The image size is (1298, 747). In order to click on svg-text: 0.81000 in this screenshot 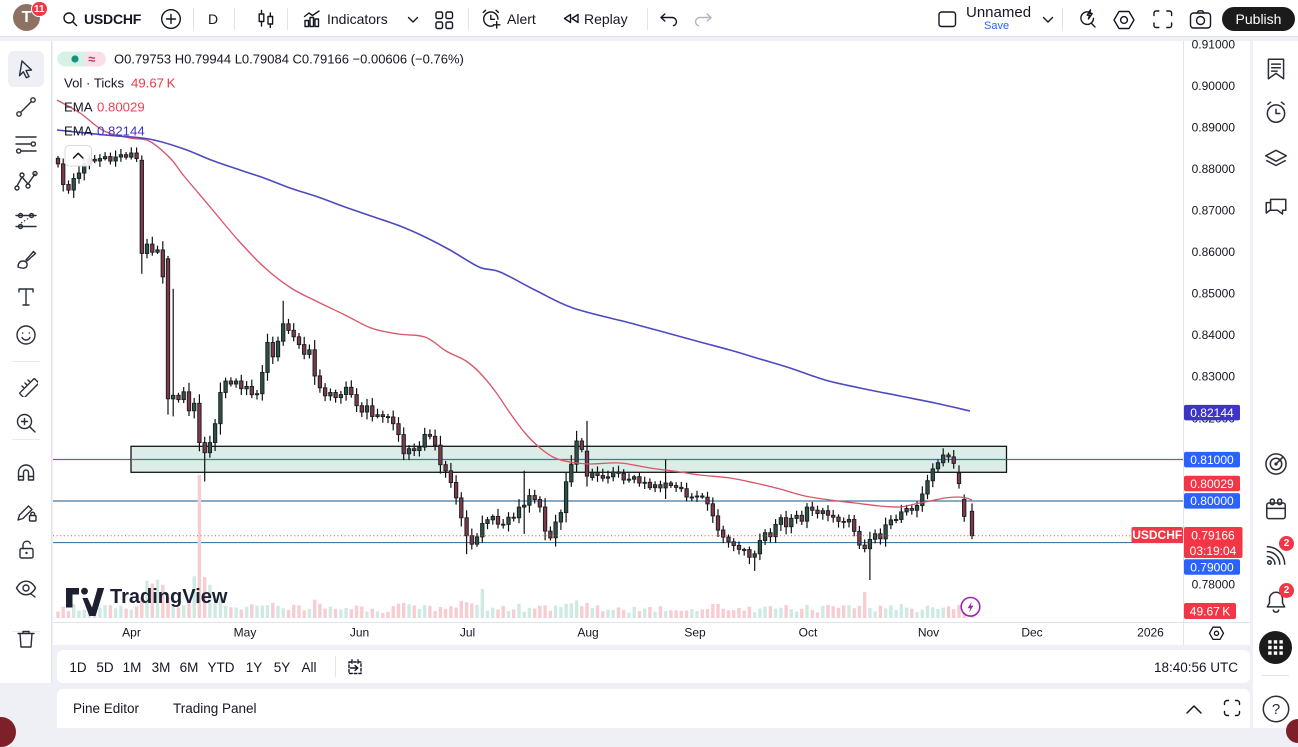, I will do `click(1212, 460)`.